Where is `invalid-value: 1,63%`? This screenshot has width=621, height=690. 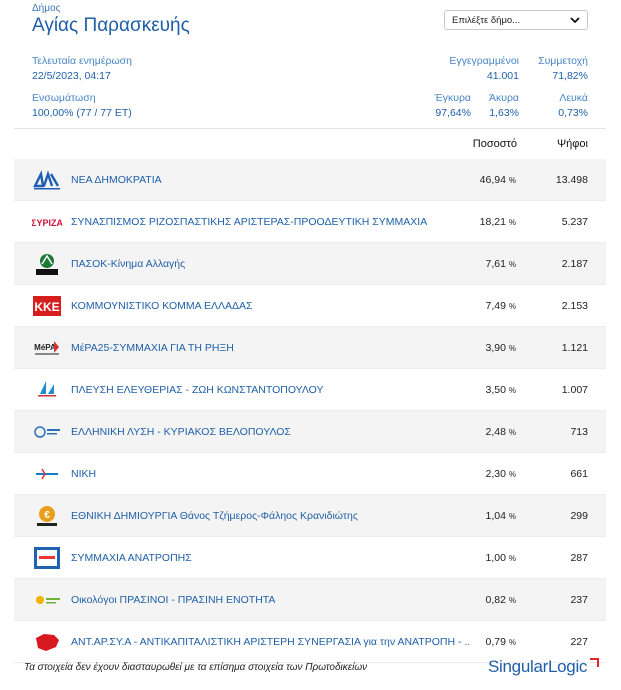
invalid-value: 1,63% is located at coordinates (504, 113).